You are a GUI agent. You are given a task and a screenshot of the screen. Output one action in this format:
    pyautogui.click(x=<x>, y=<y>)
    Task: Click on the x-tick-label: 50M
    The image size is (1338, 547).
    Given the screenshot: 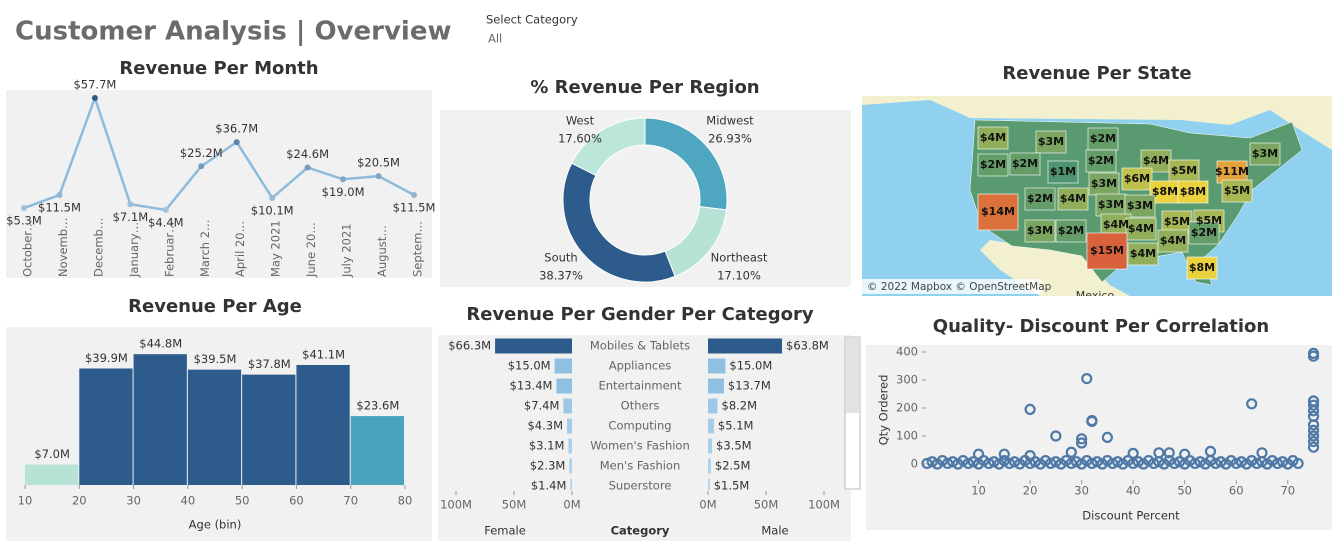 What is the action you would take?
    pyautogui.click(x=766, y=505)
    